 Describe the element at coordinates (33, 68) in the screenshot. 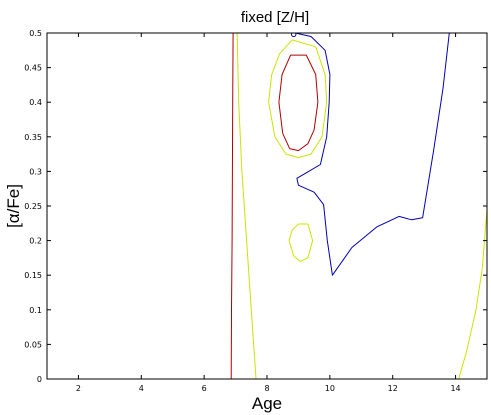

I see `y-tick-label: 0.45` at that location.